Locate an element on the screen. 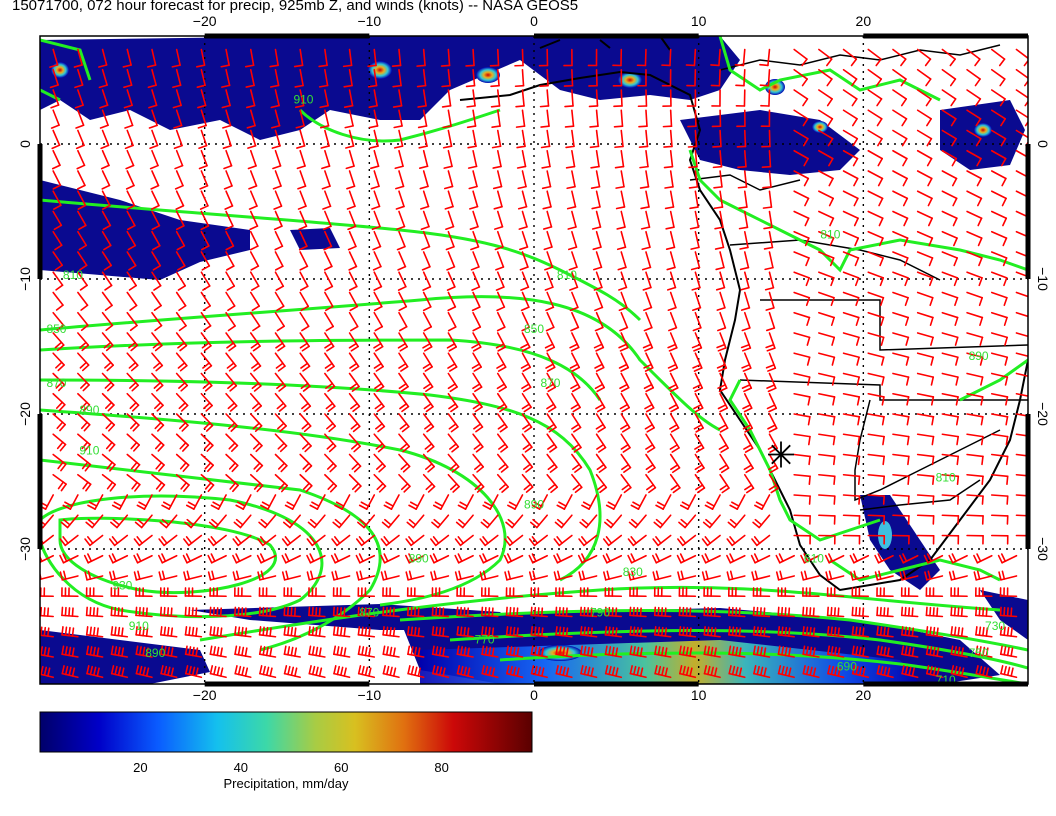 Image resolution: width=1056 pixels, height=816 pixels. lat-tick-label-left: −10 is located at coordinates (25, 279).